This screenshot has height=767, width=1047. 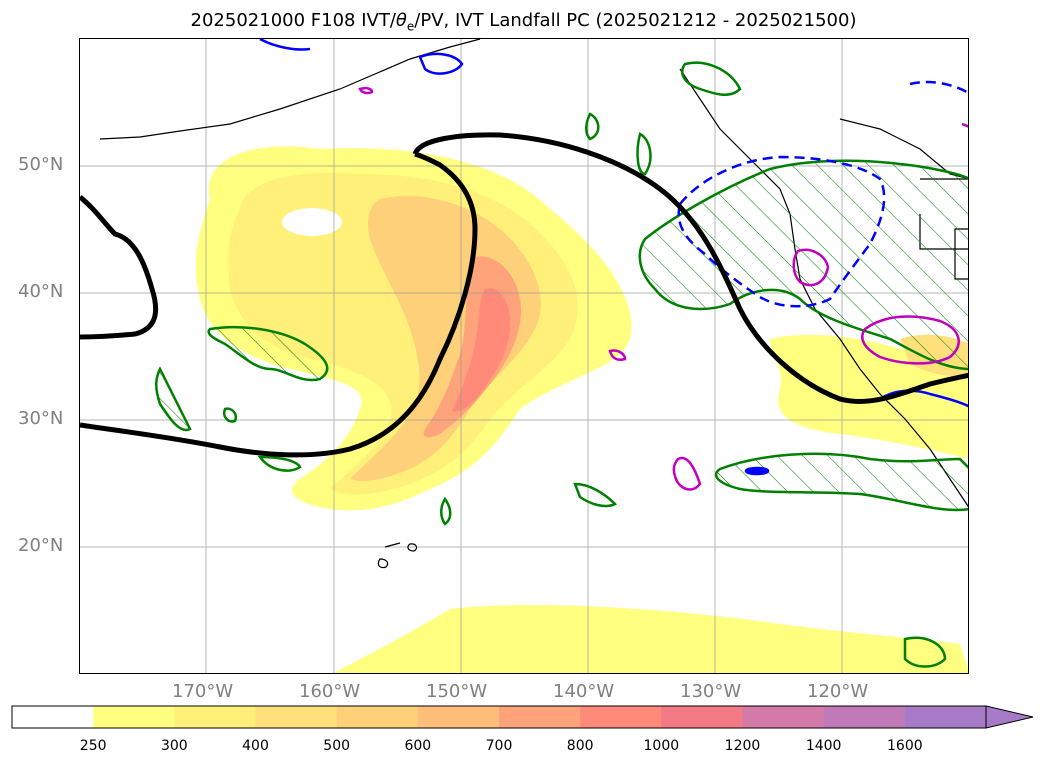 What do you see at coordinates (1009, 717) in the screenshot?
I see `colorbar-extend-arrow` at bounding box center [1009, 717].